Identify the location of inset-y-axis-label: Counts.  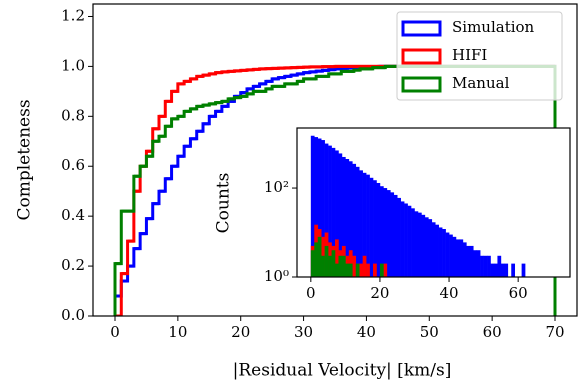
(224, 203).